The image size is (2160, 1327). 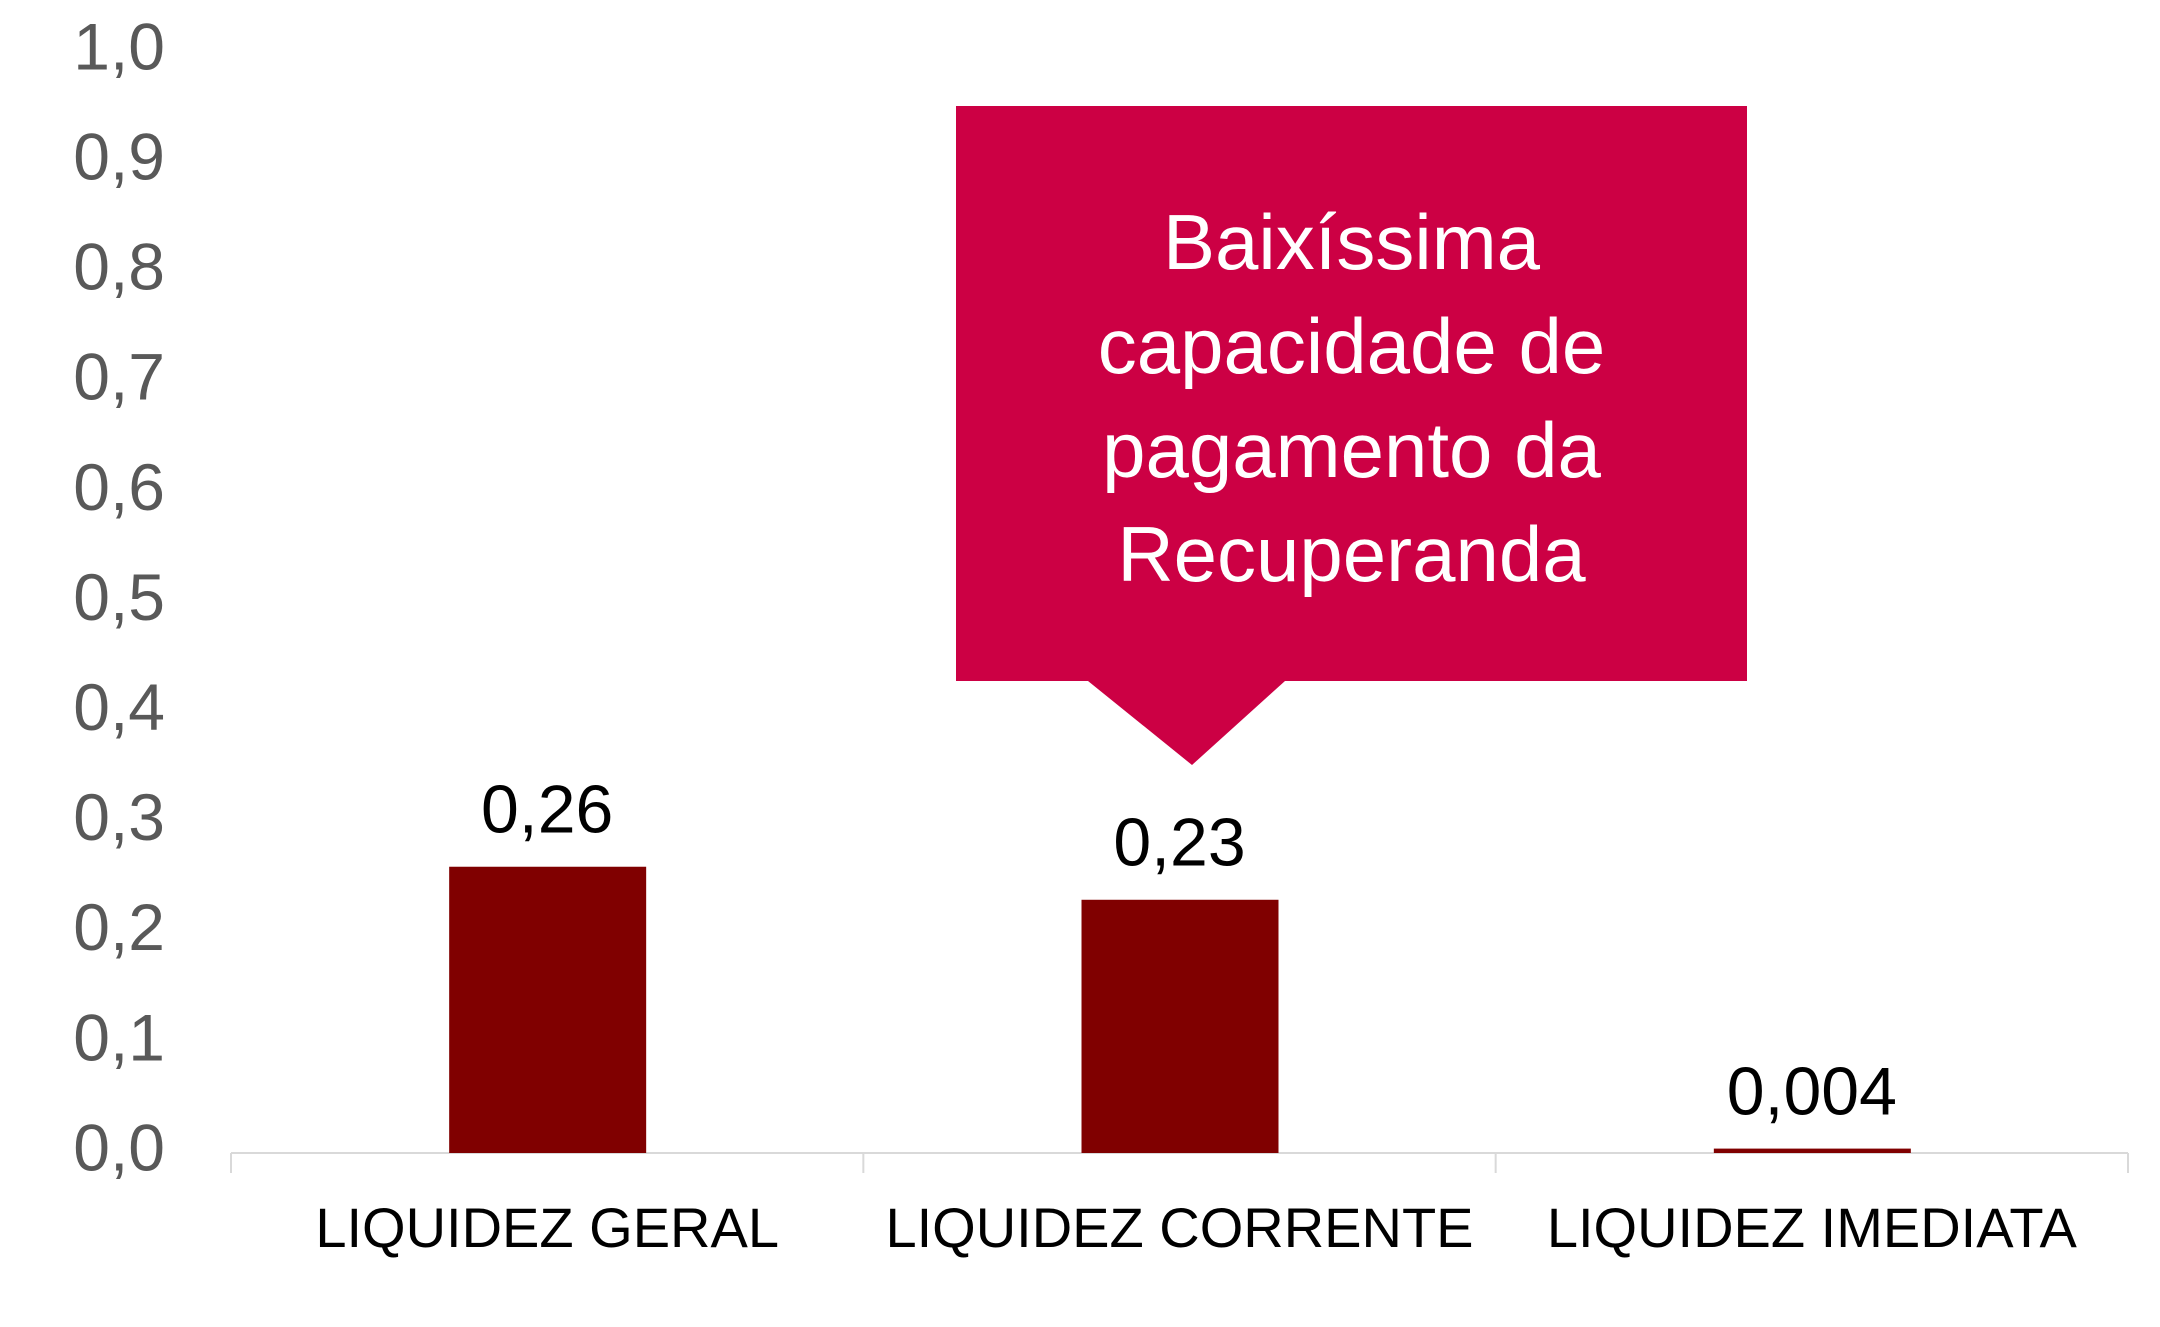 What do you see at coordinates (1811, 1227) in the screenshot?
I see `x-tick-label: LIQUIDEZ IMEDIATA` at bounding box center [1811, 1227].